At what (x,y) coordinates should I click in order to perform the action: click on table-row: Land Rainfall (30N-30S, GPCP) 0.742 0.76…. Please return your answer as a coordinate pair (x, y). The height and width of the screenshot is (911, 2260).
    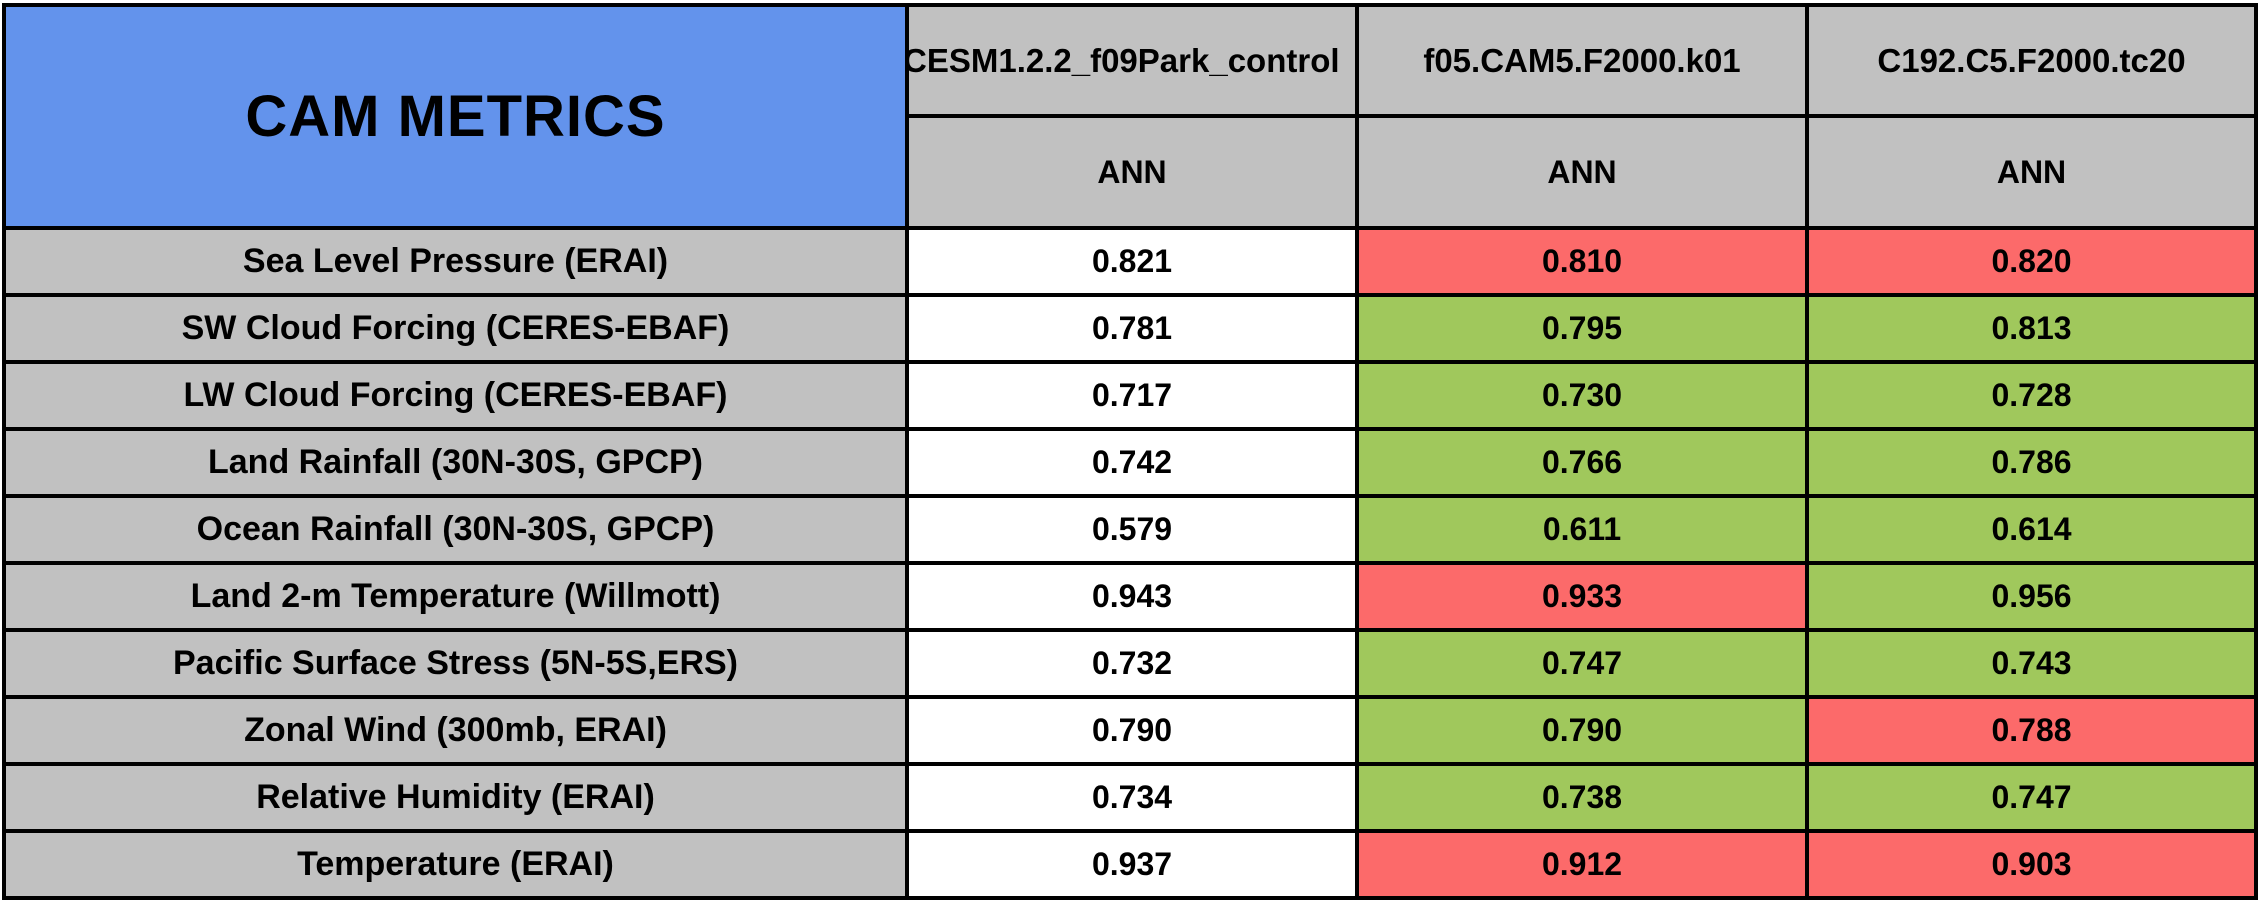
    Looking at the image, I should click on (1130, 462).